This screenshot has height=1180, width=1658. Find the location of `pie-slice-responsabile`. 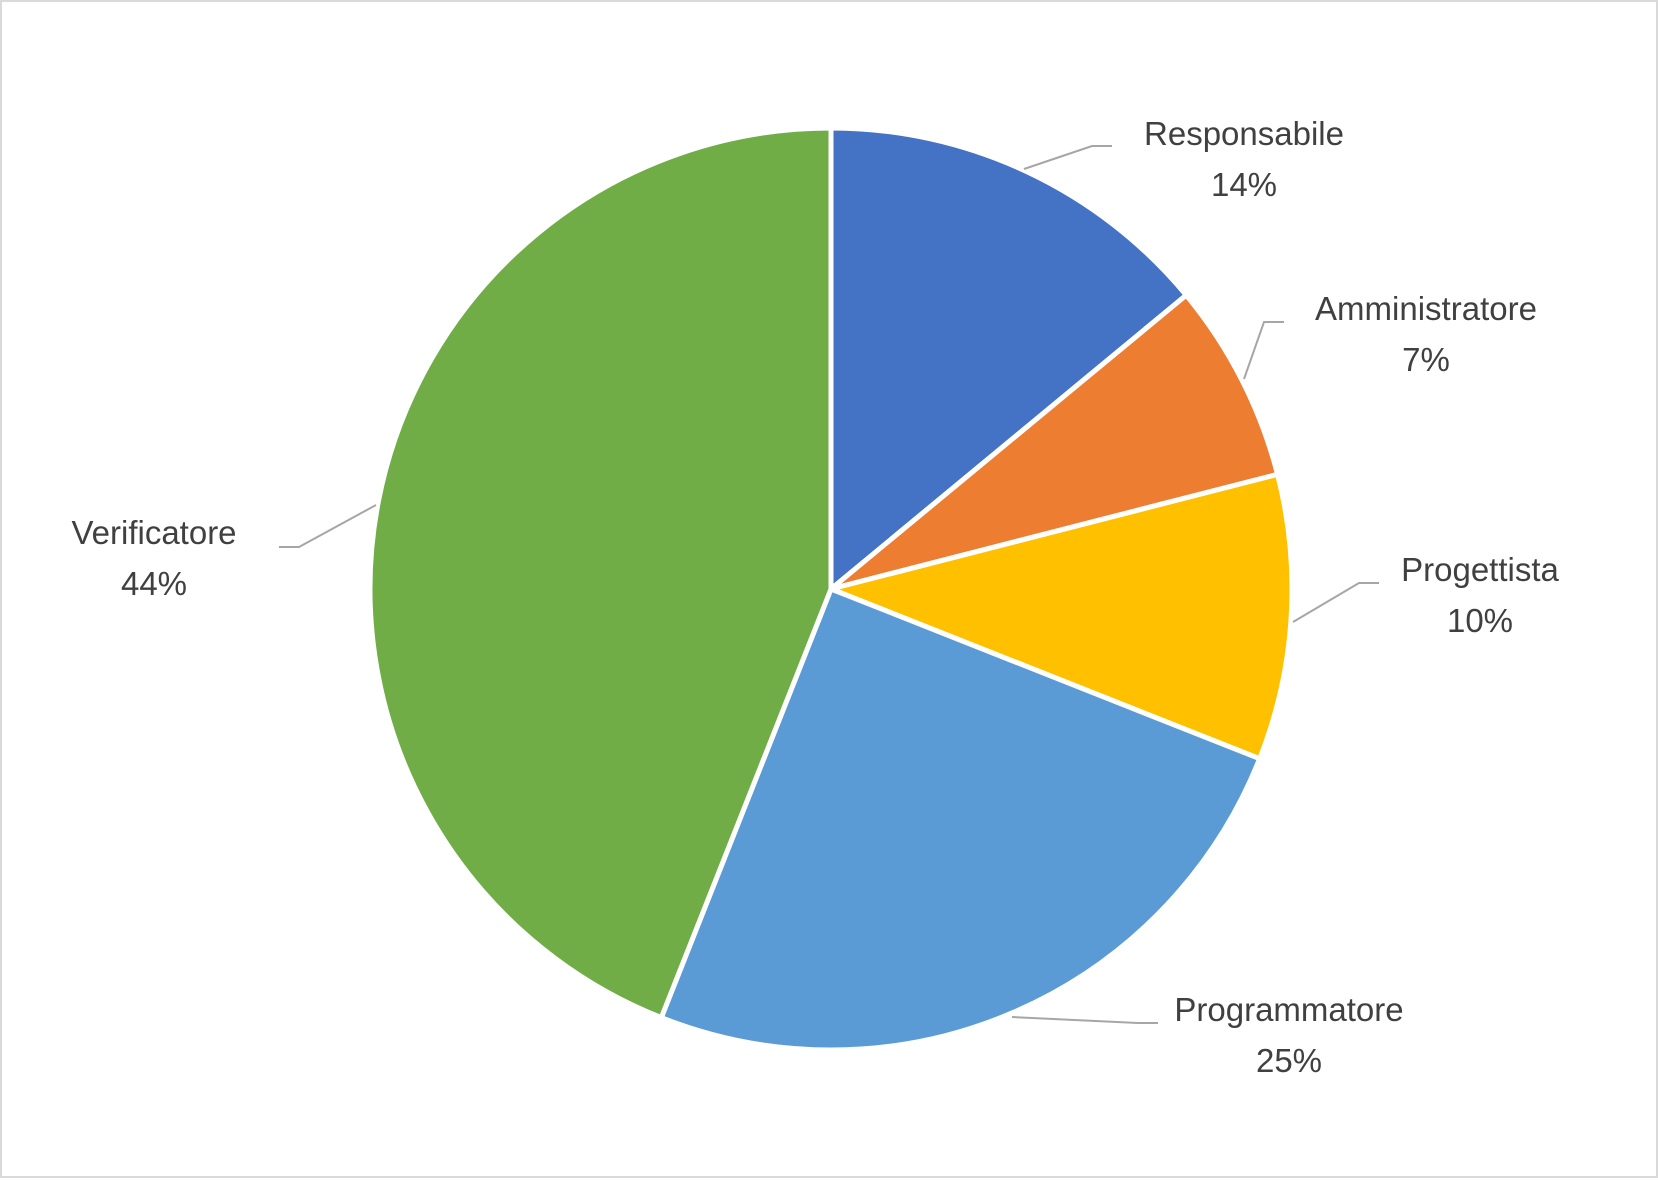

pie-slice-responsabile is located at coordinates (1008, 358).